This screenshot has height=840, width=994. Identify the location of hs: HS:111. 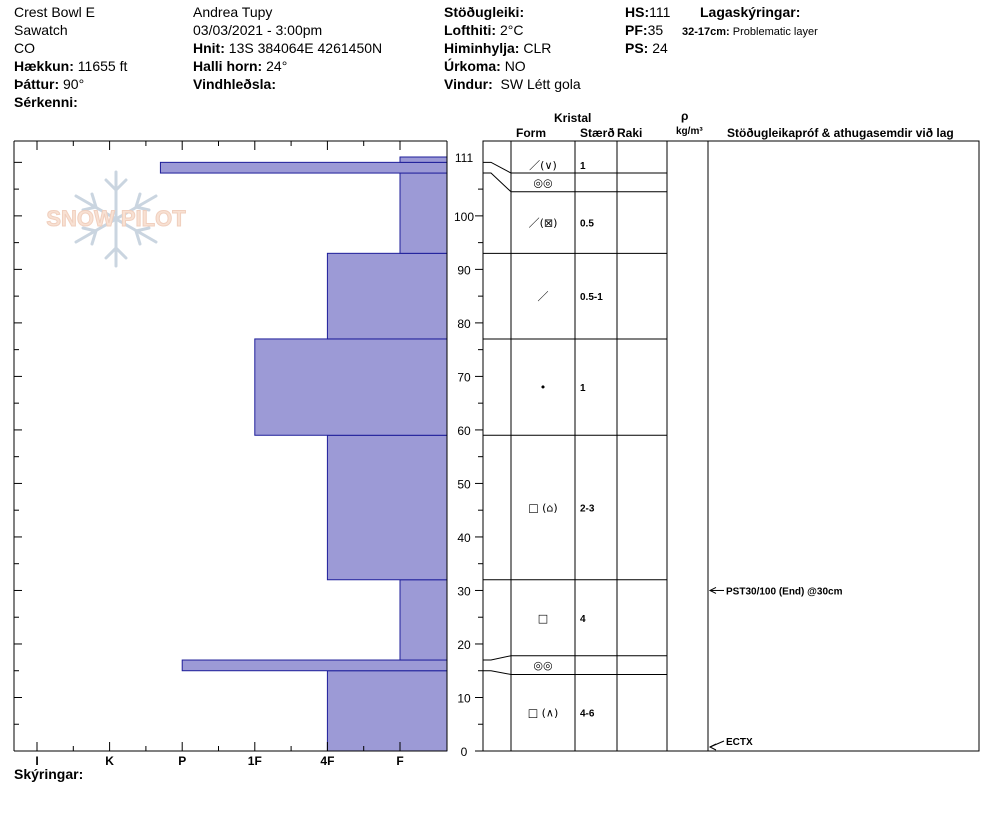
(647, 12).